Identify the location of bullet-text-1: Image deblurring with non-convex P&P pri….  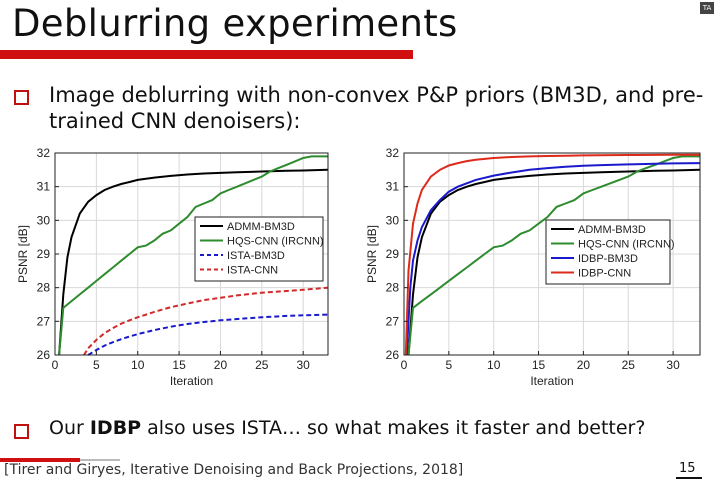
(376, 108).